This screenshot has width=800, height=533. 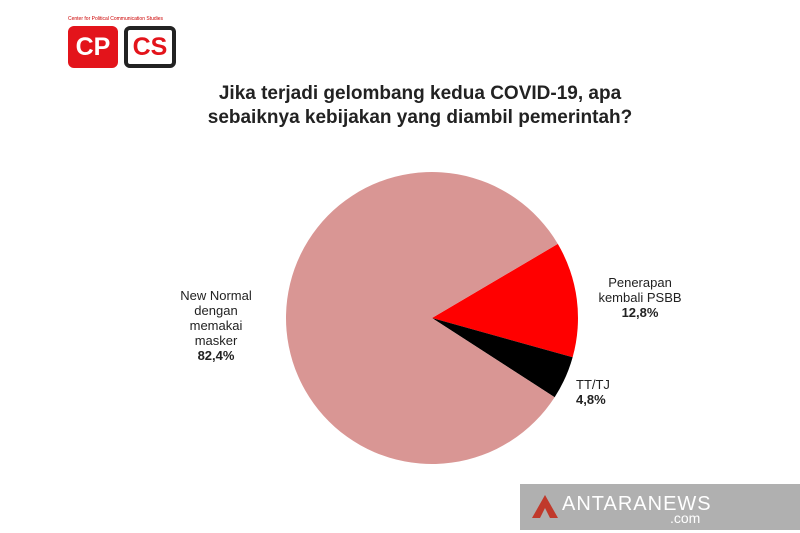 I want to click on logo-left: CP, so click(x=93, y=47).